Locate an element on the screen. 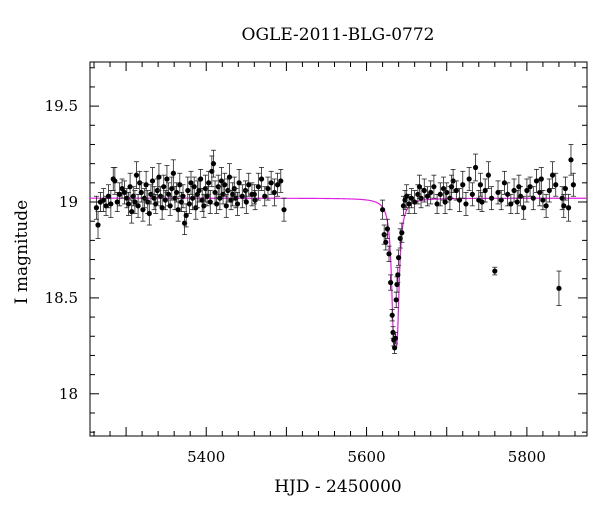  x-tick-label: 5600 is located at coordinates (366, 457).